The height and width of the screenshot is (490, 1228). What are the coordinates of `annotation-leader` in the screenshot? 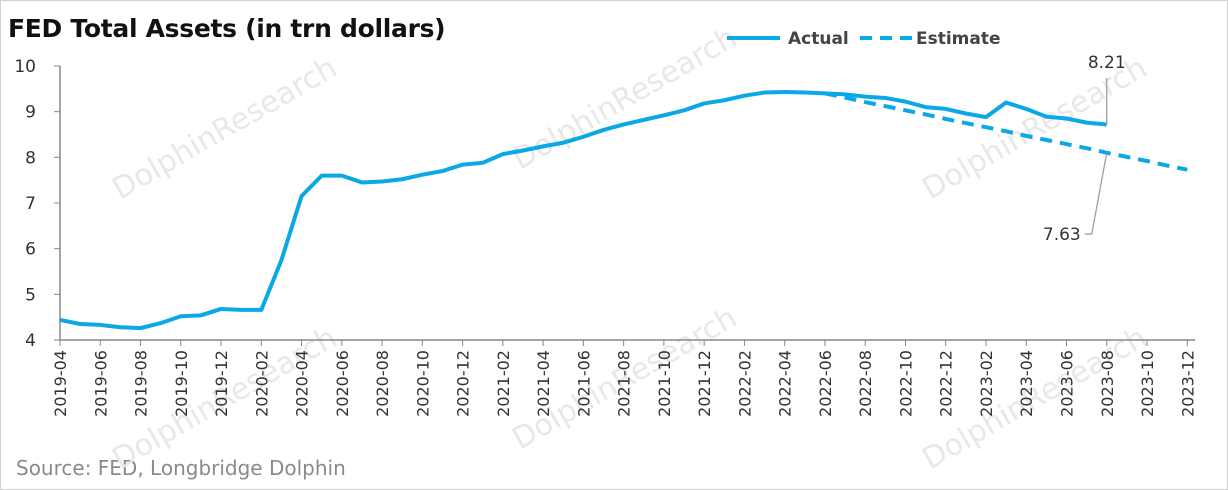 It's located at (1096, 193).